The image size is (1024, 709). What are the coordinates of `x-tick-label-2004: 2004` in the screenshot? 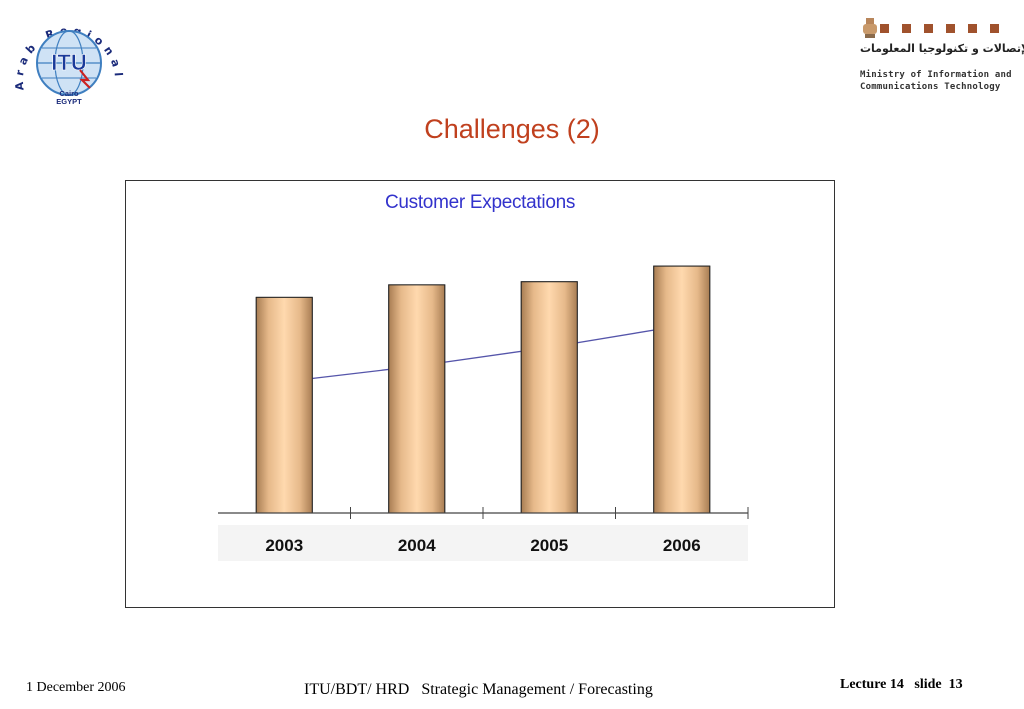 It's located at (417, 545).